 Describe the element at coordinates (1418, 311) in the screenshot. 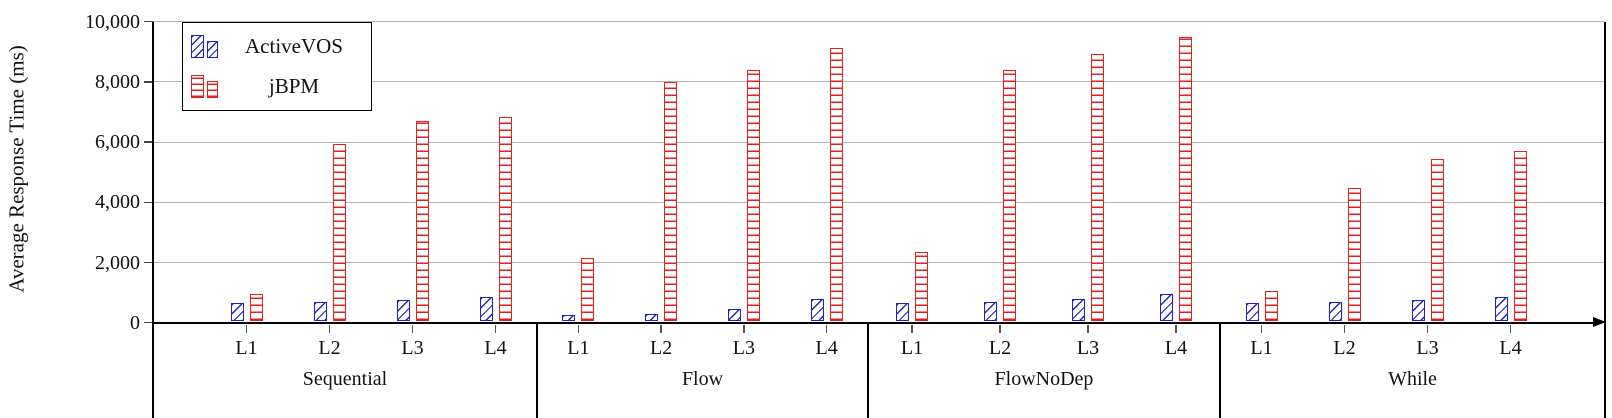

I see `bar-activevos-while-l3` at that location.